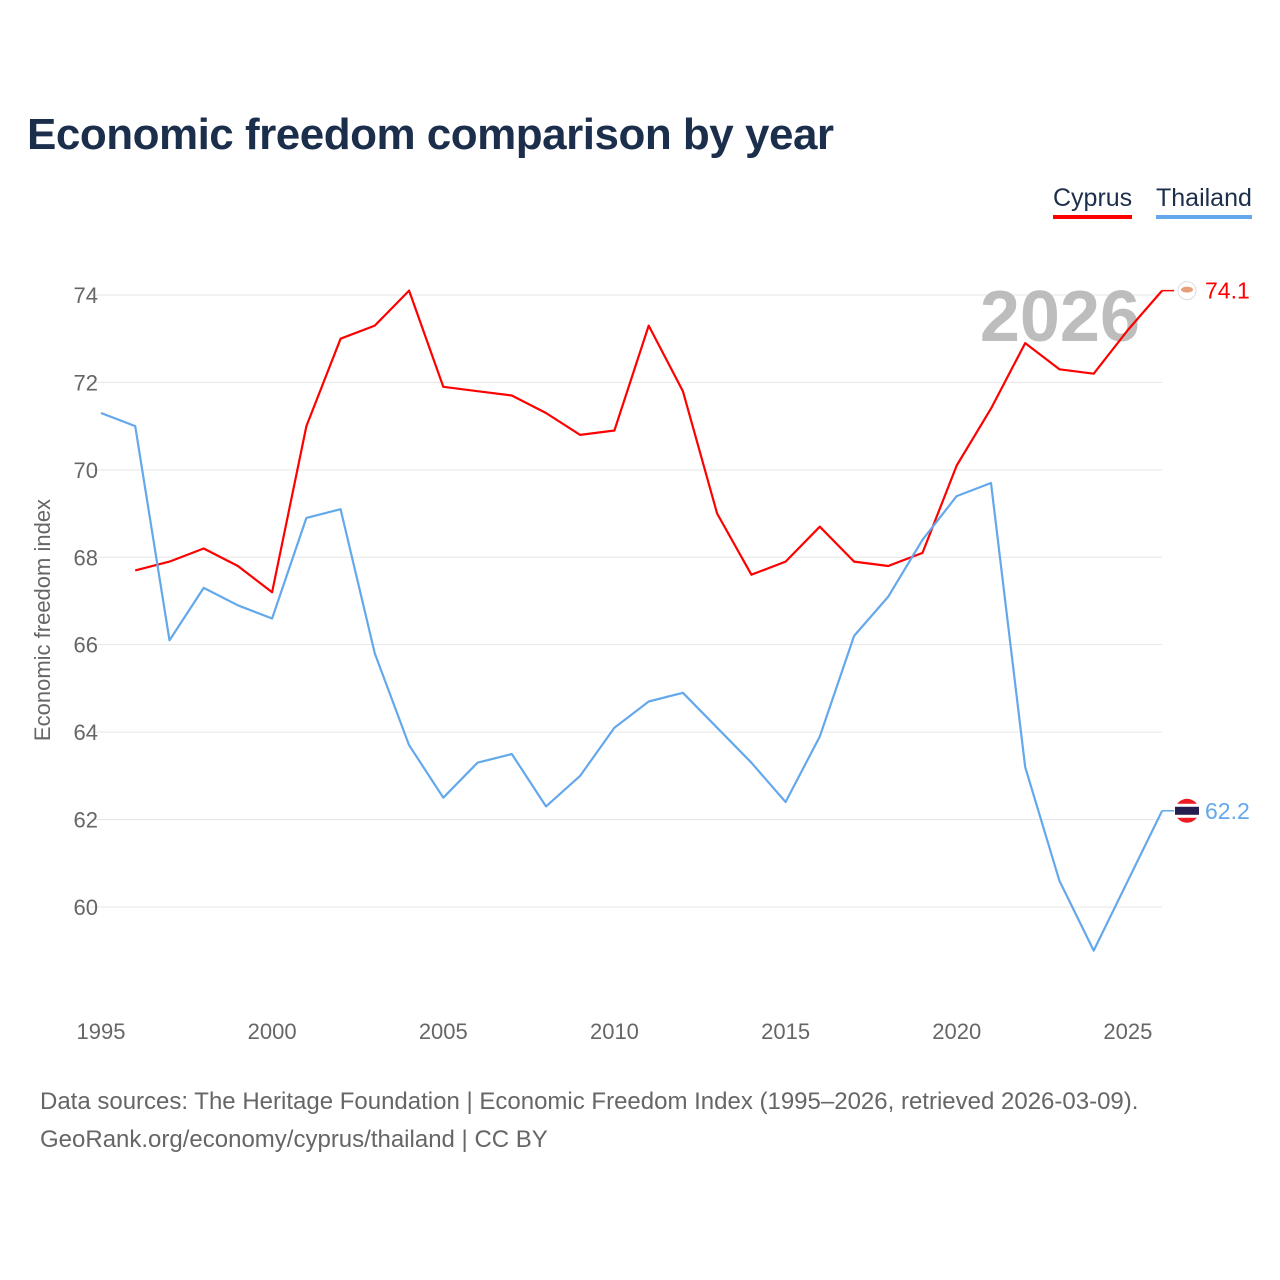 Image resolution: width=1280 pixels, height=1280 pixels. What do you see at coordinates (1204, 201) in the screenshot?
I see `legend-thailand: Thailand` at bounding box center [1204, 201].